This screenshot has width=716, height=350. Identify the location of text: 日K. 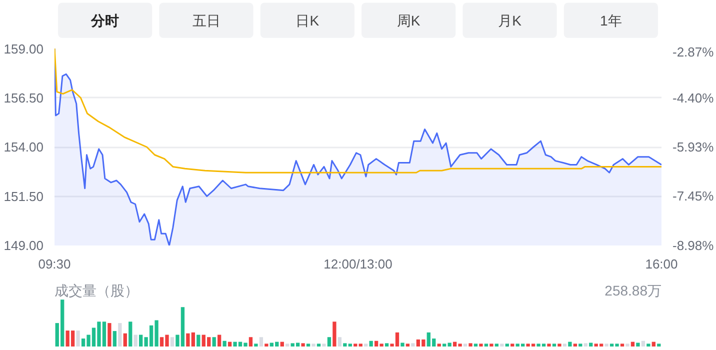
(308, 20).